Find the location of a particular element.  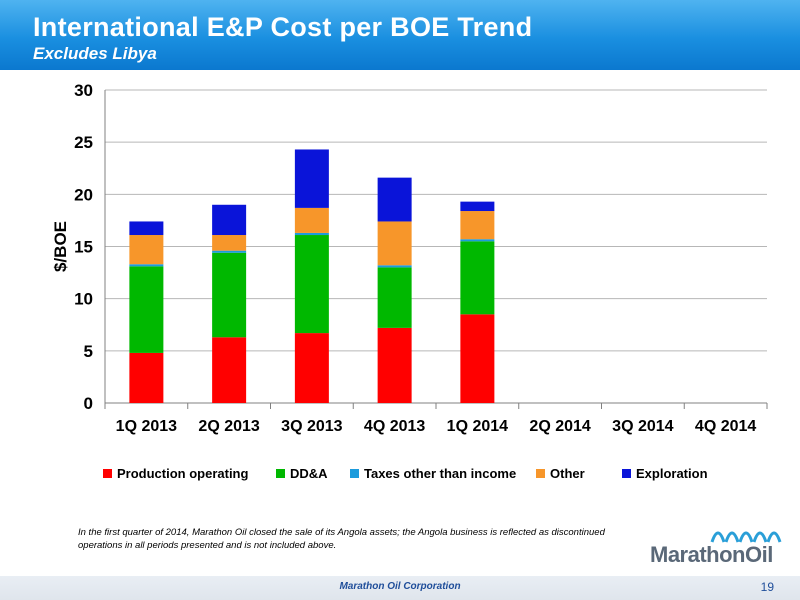

legend-item: Taxes other than income is located at coordinates (433, 473).